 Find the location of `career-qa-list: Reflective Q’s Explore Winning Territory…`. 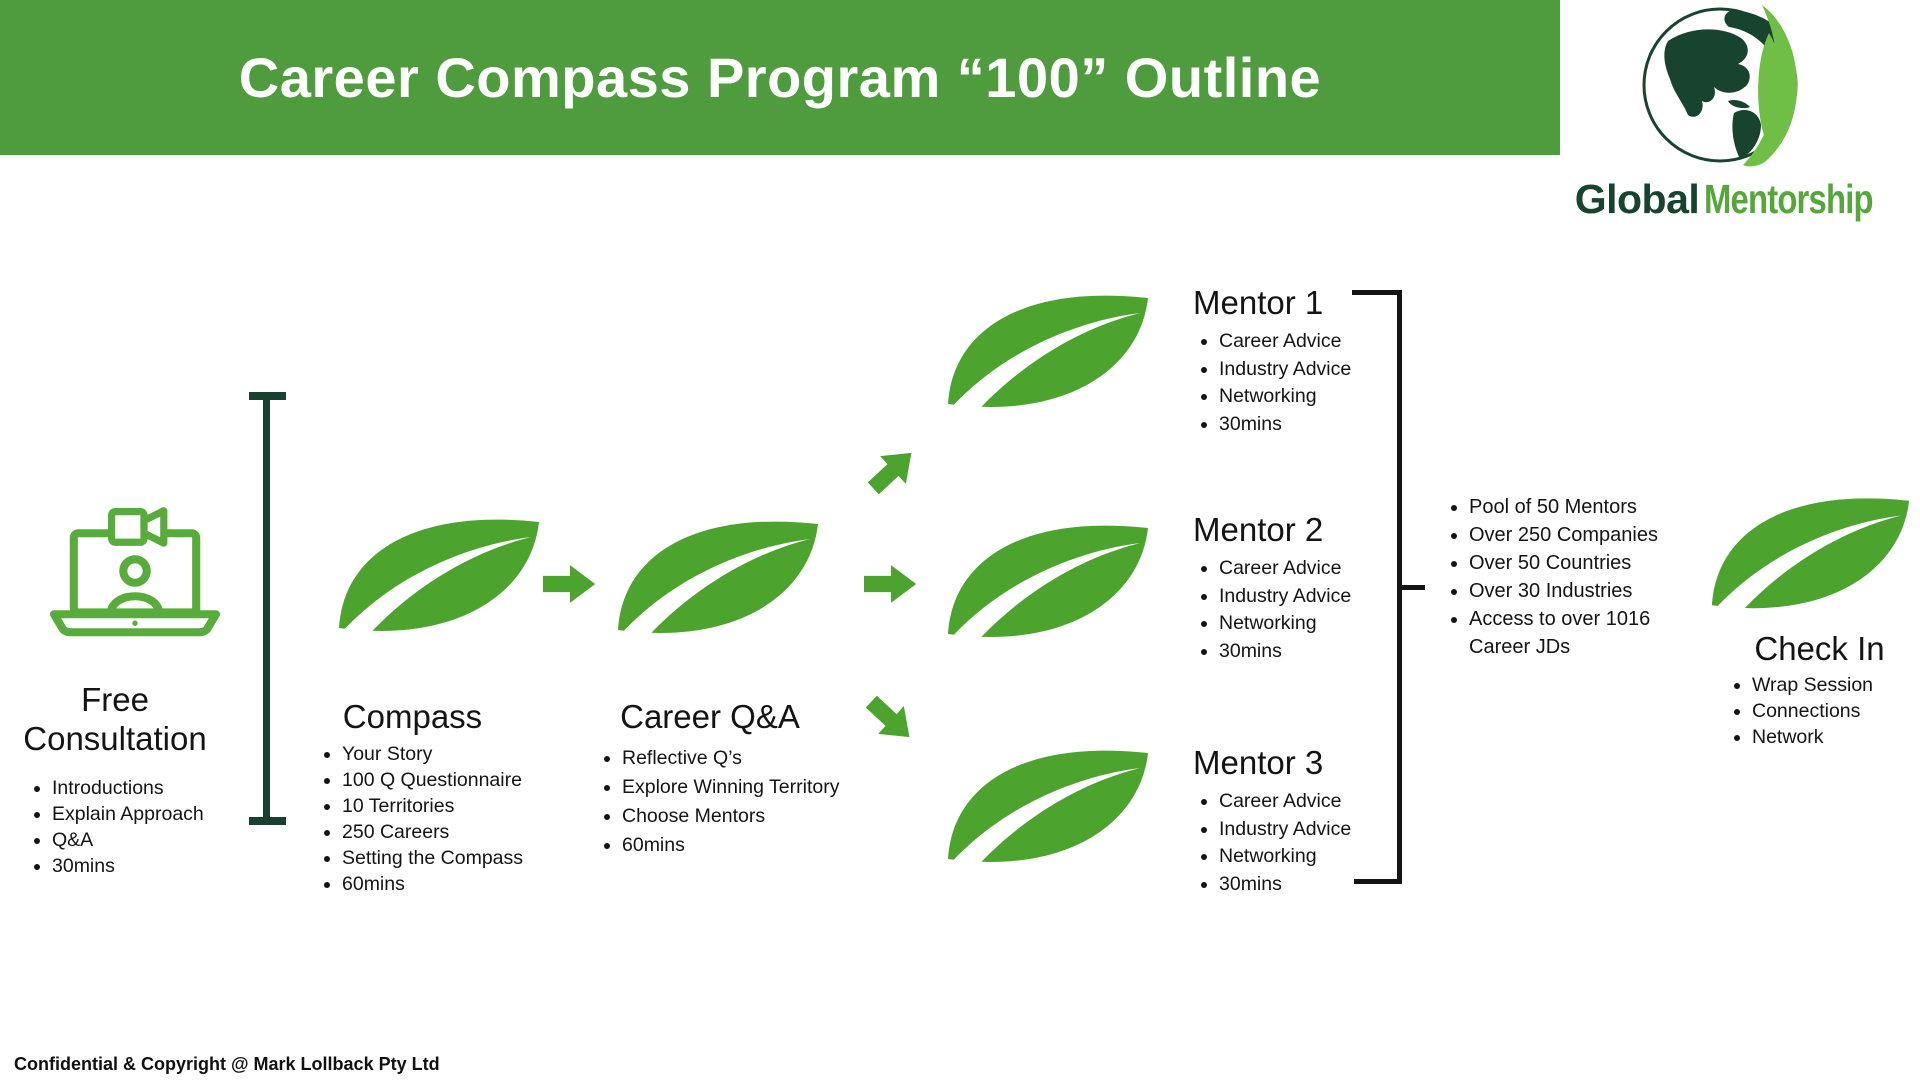

career-qa-list: Reflective Q’s Explore Winning Territory… is located at coordinates (745, 802).